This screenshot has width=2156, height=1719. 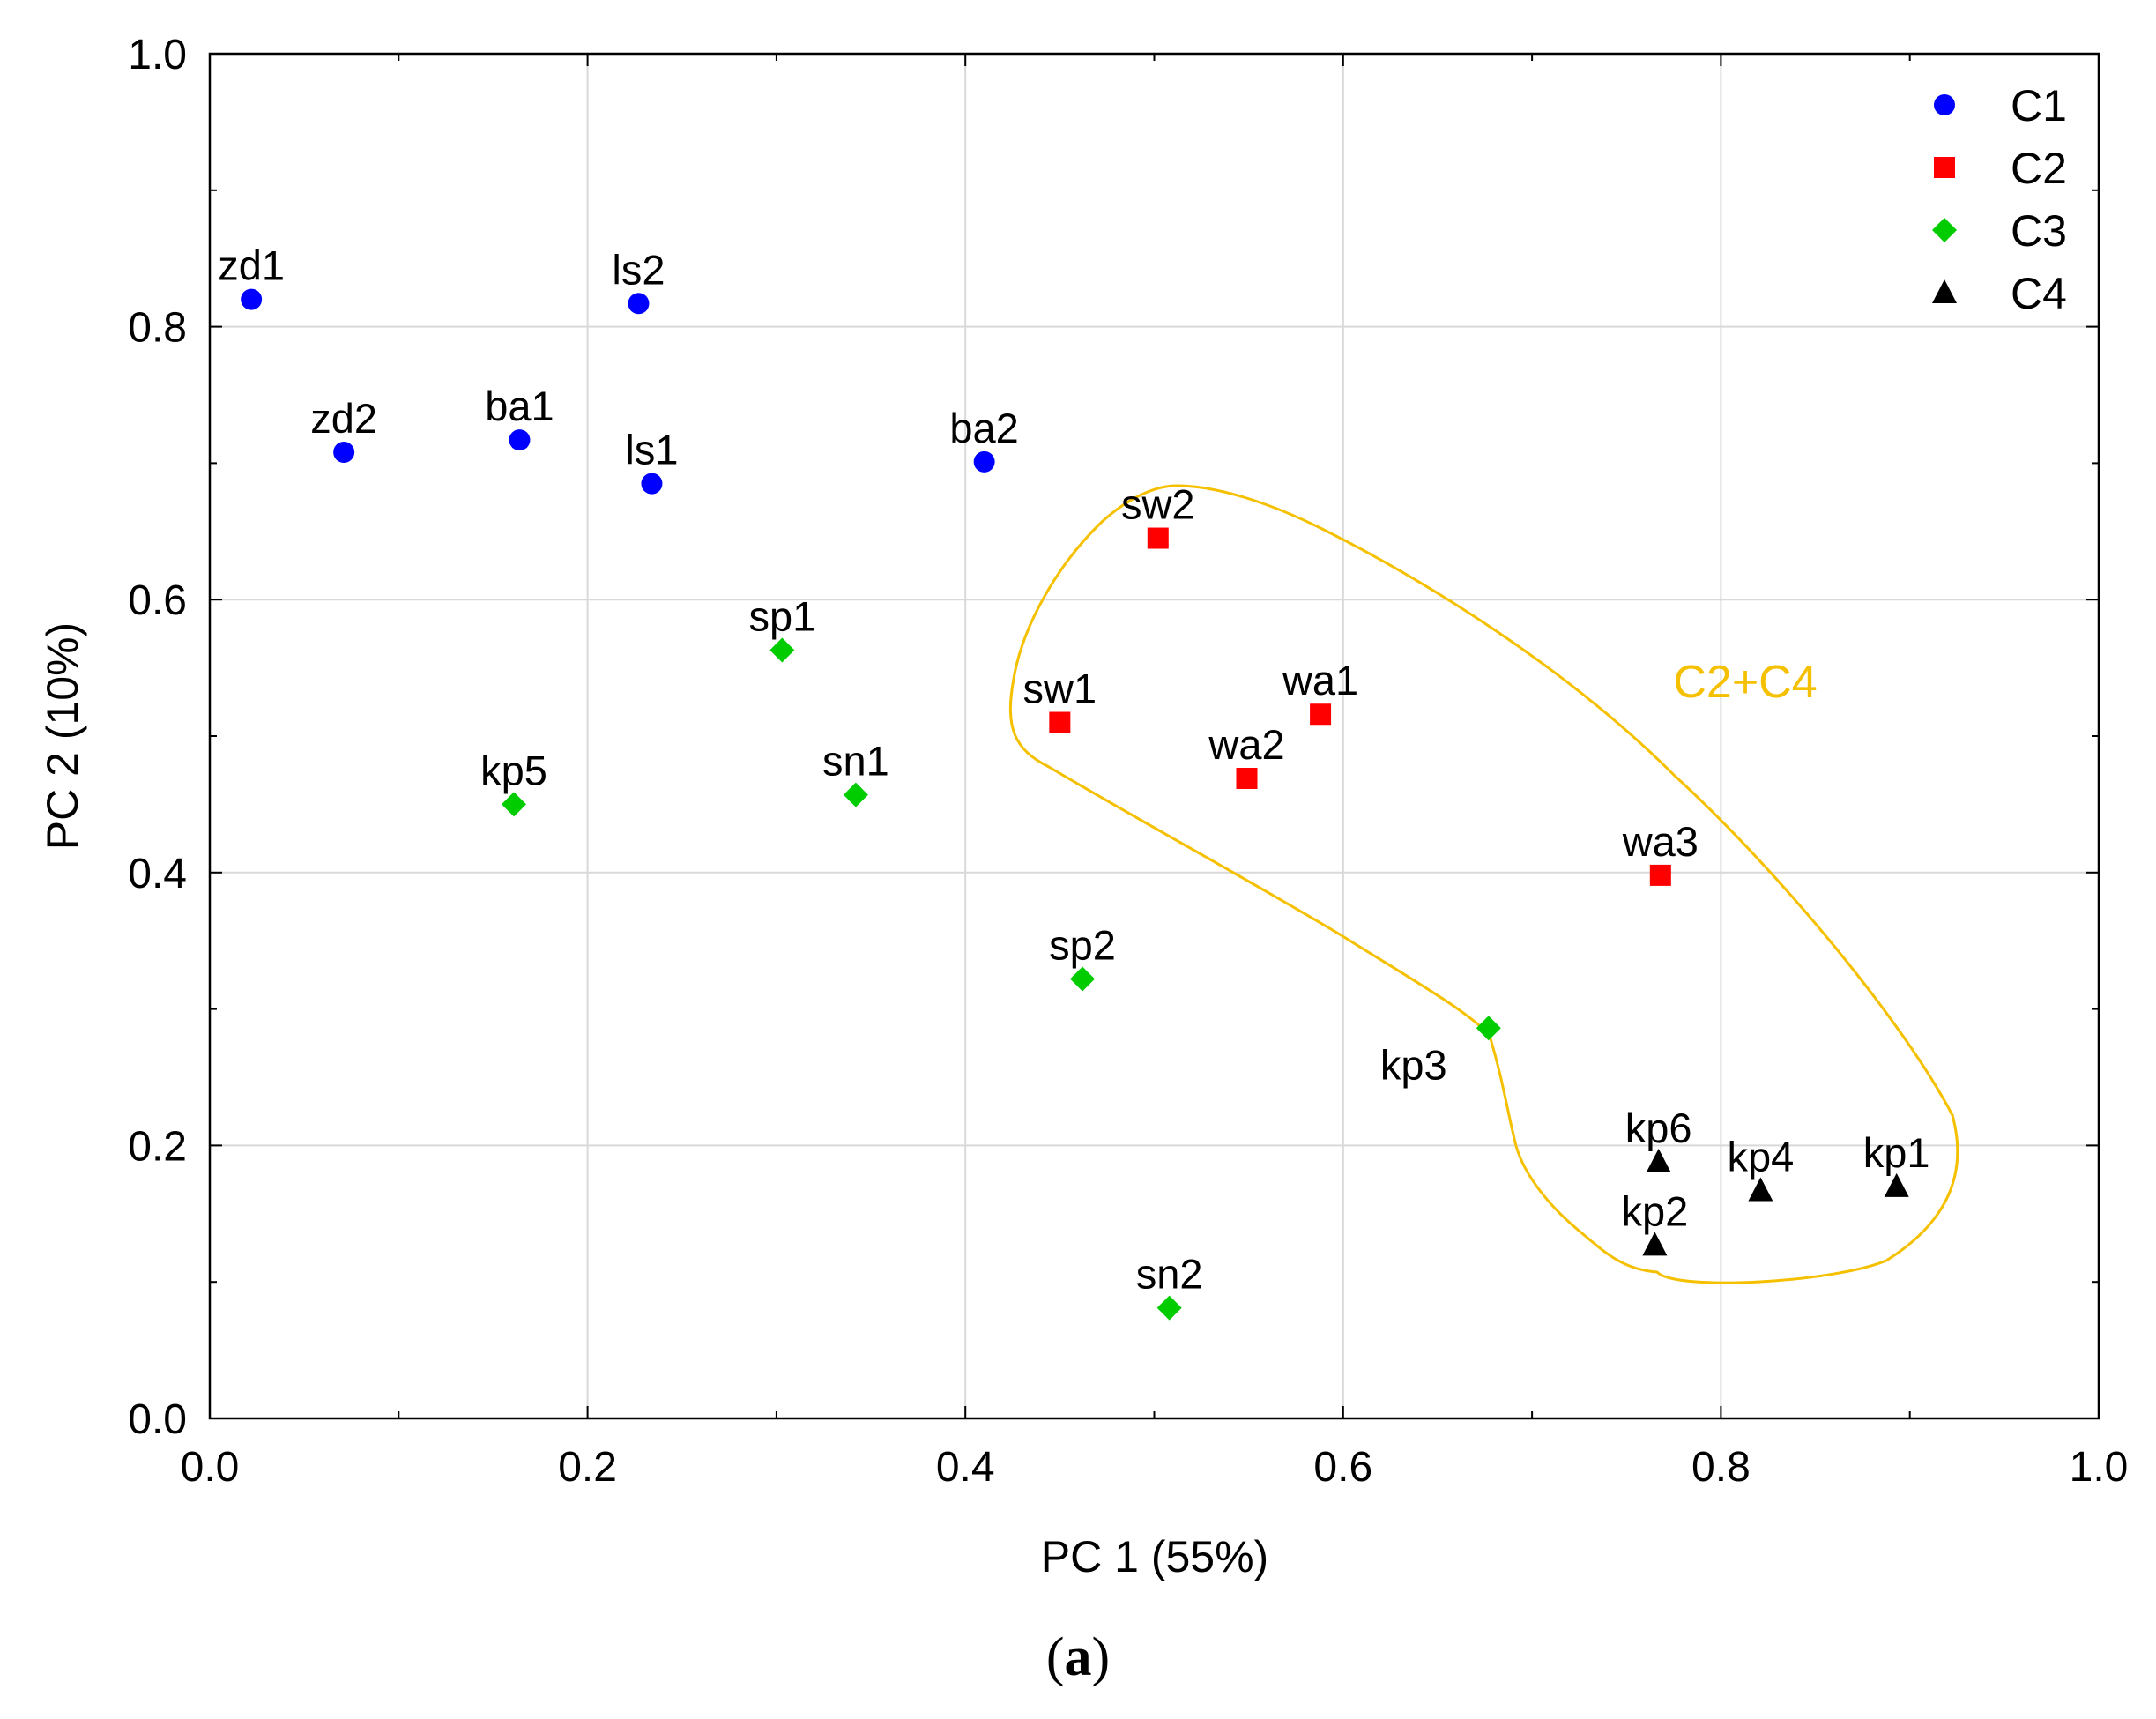 What do you see at coordinates (1999, 199) in the screenshot?
I see `legend: C1 C2 C3 C4` at bounding box center [1999, 199].